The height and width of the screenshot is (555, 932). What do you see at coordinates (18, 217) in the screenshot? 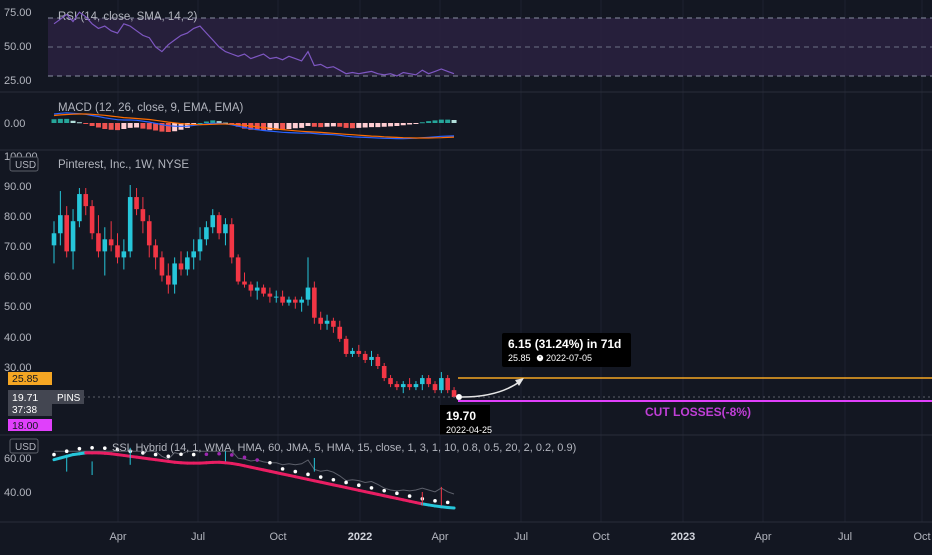
I see `price-tick-80: 80.00` at bounding box center [18, 217].